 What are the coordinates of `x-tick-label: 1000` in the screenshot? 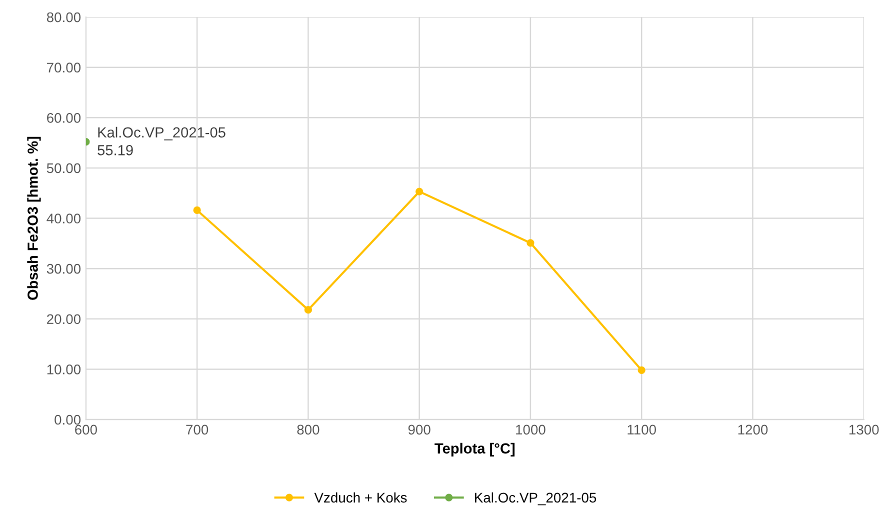 It's located at (531, 429).